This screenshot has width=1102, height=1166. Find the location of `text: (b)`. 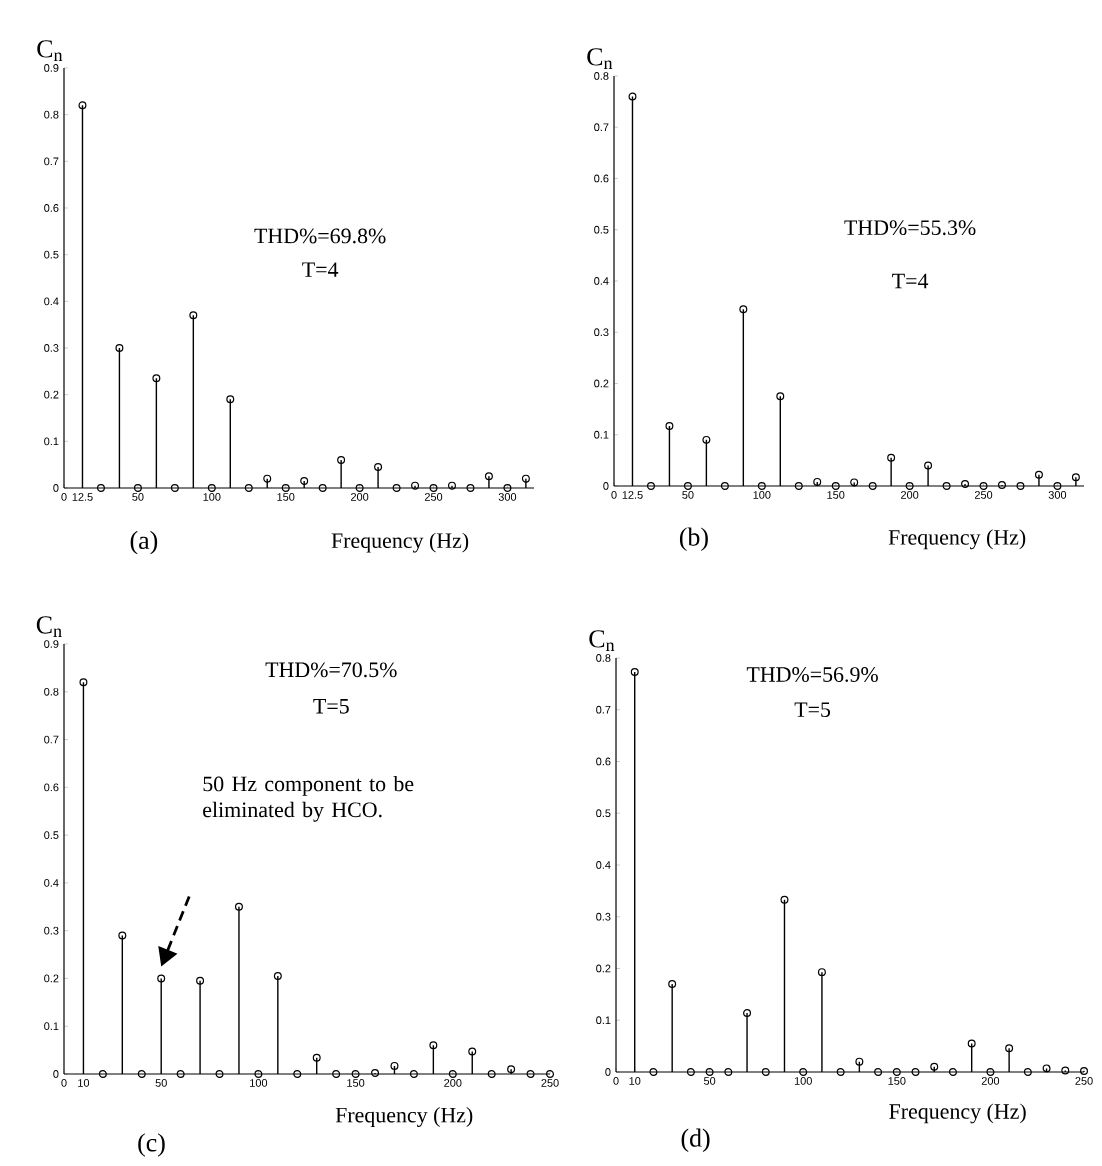

text: (b) is located at coordinates (693, 539).